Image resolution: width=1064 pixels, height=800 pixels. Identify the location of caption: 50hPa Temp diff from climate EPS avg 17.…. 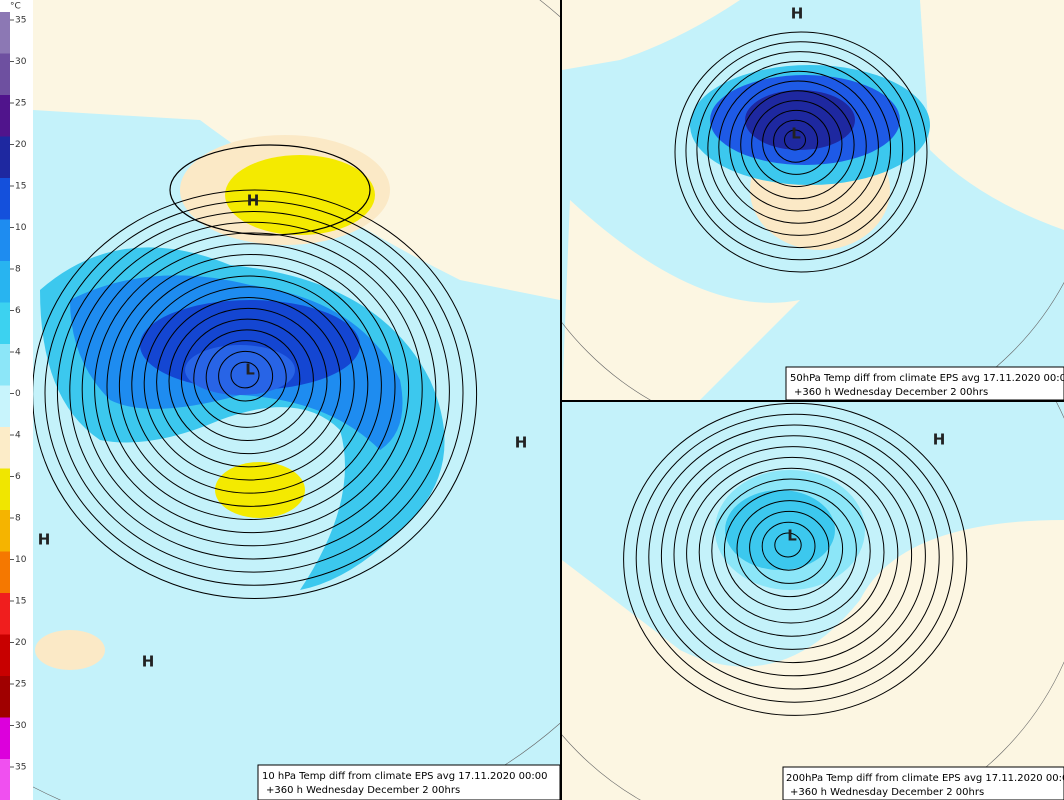
(927, 378).